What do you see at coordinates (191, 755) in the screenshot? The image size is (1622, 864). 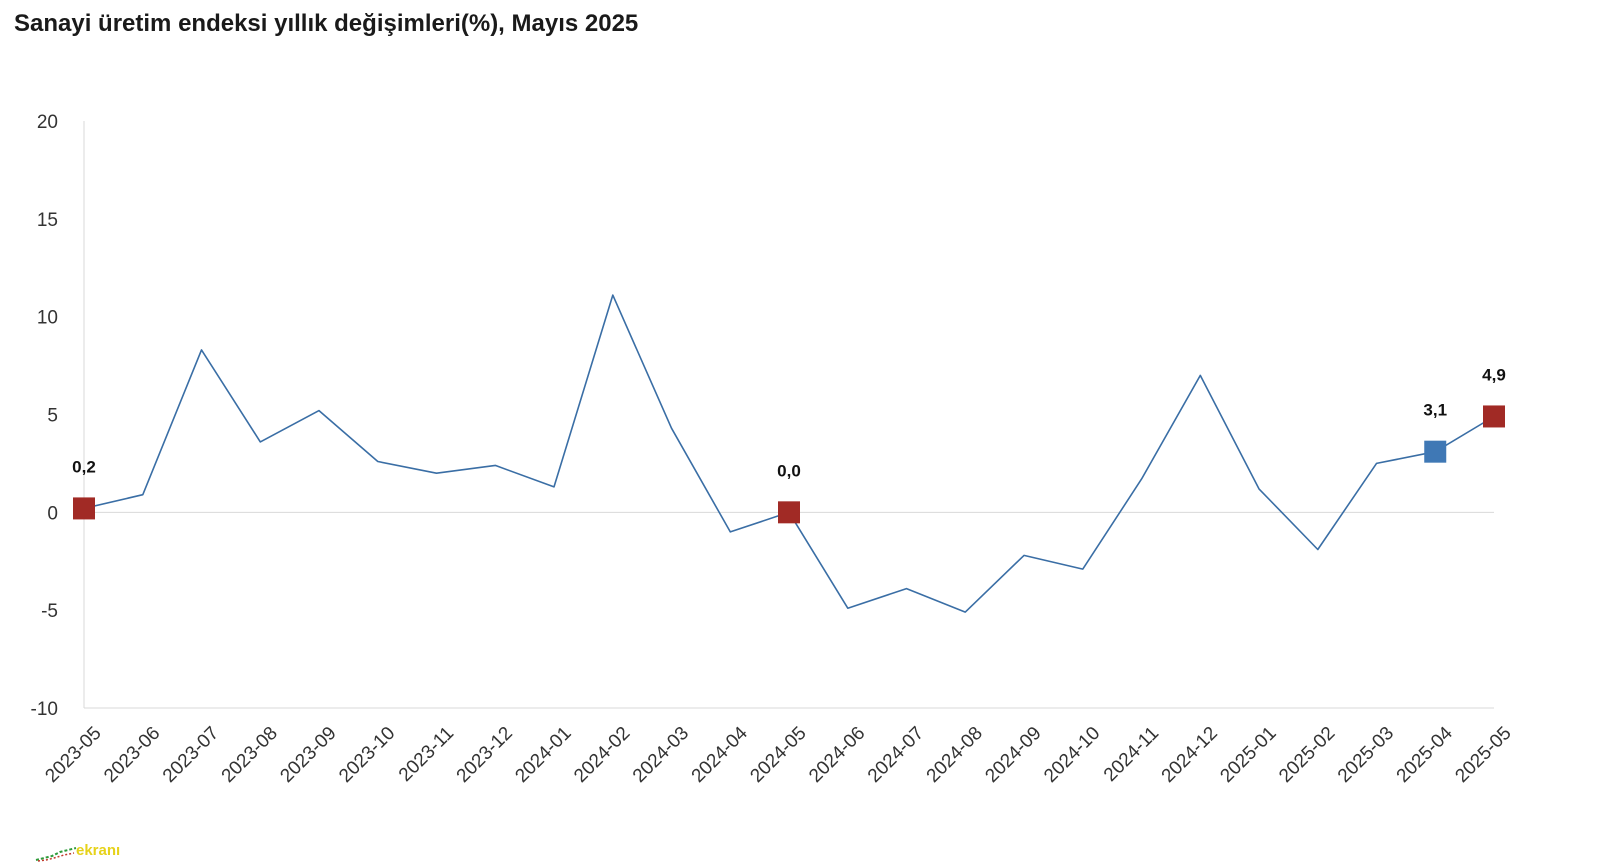 I see `x-tick-label: 2023-07` at bounding box center [191, 755].